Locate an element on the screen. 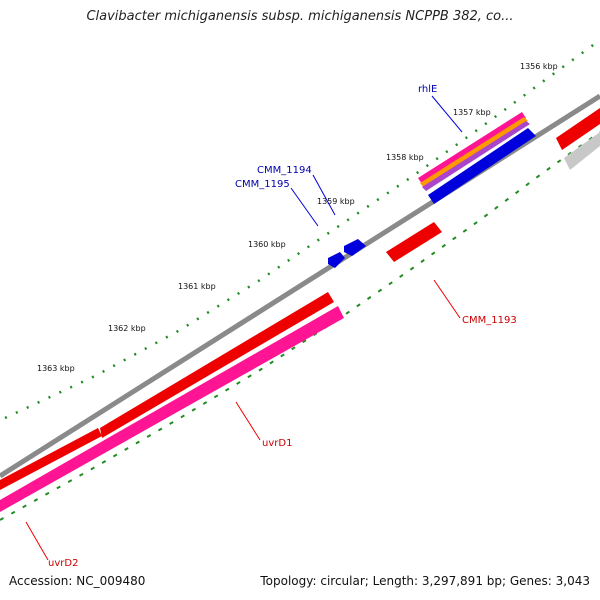 This screenshot has width=600, height=600. label-uvrd1: uvrD1 is located at coordinates (277, 443).